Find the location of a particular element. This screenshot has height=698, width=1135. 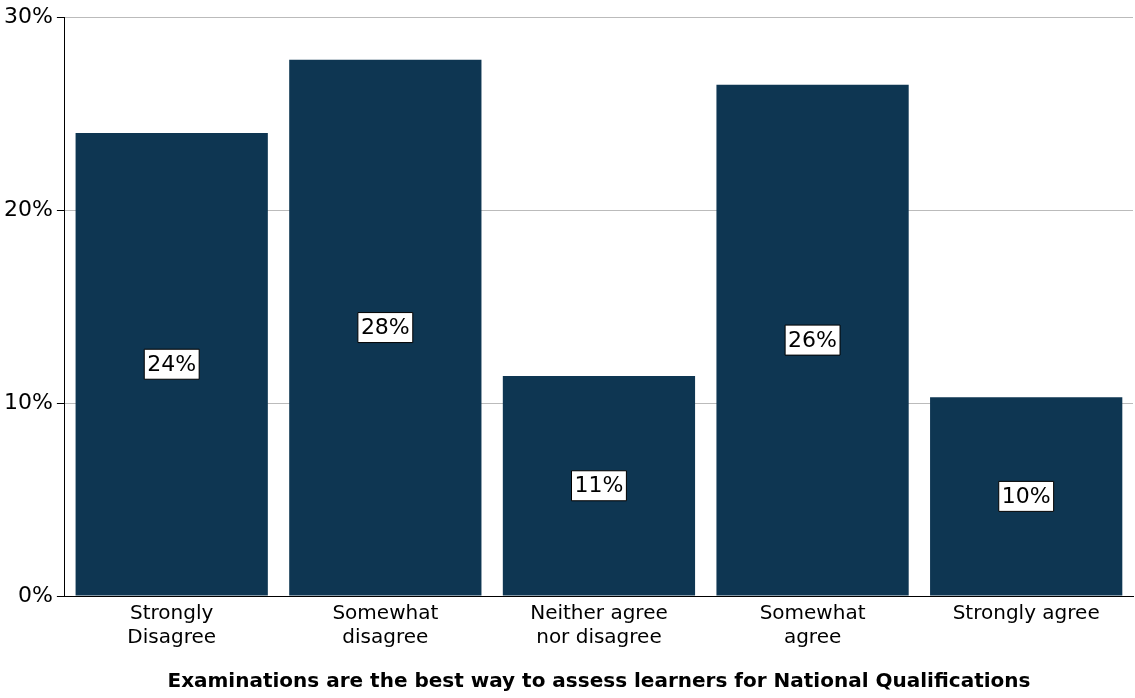

y-tick-label: 30% is located at coordinates (28, 15).